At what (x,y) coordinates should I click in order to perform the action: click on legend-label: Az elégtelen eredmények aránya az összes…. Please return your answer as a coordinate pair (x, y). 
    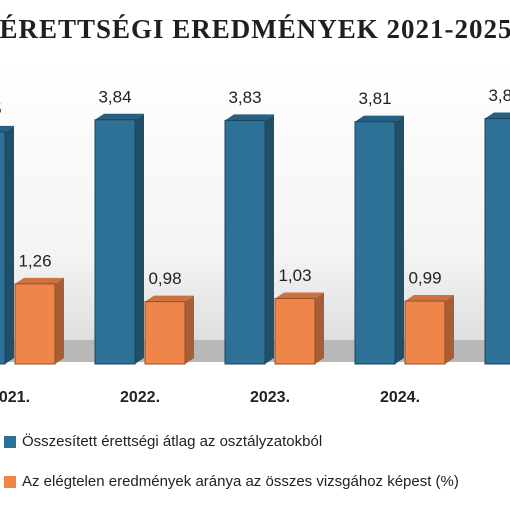
    Looking at the image, I should click on (240, 481).